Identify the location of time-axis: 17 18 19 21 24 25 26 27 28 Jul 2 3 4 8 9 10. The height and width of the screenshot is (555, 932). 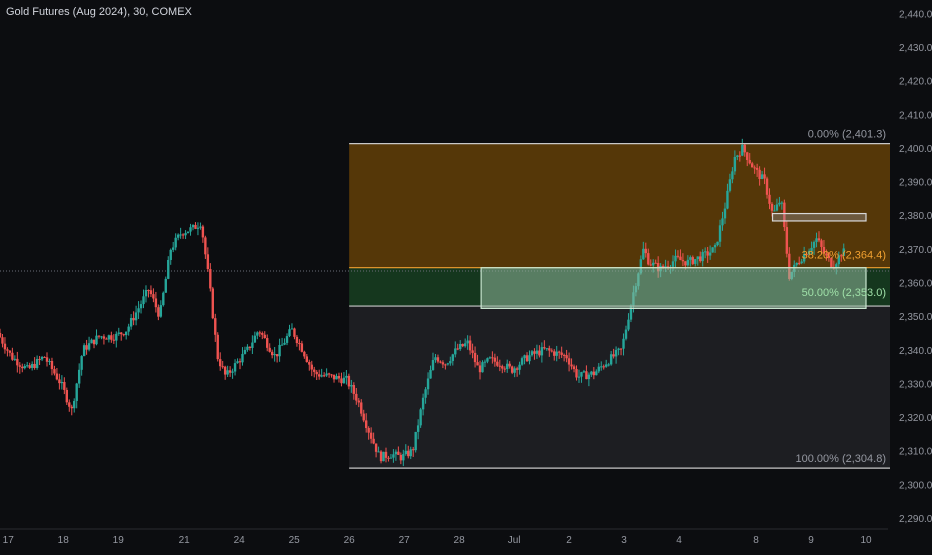
(444, 537).